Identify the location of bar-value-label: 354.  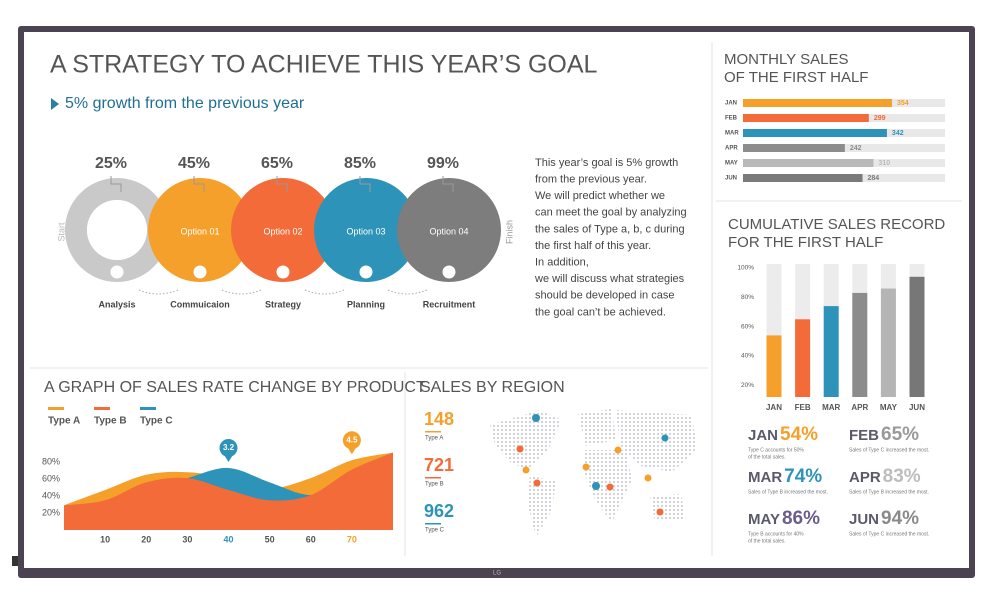
(903, 103).